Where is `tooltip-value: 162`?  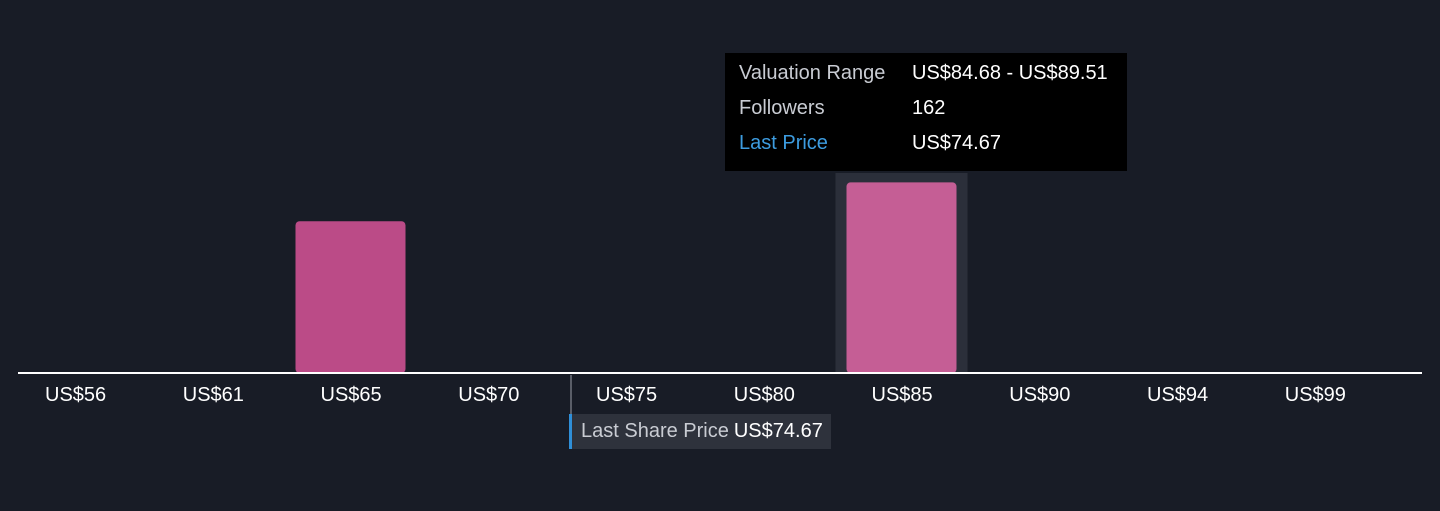
tooltip-value: 162 is located at coordinates (929, 108).